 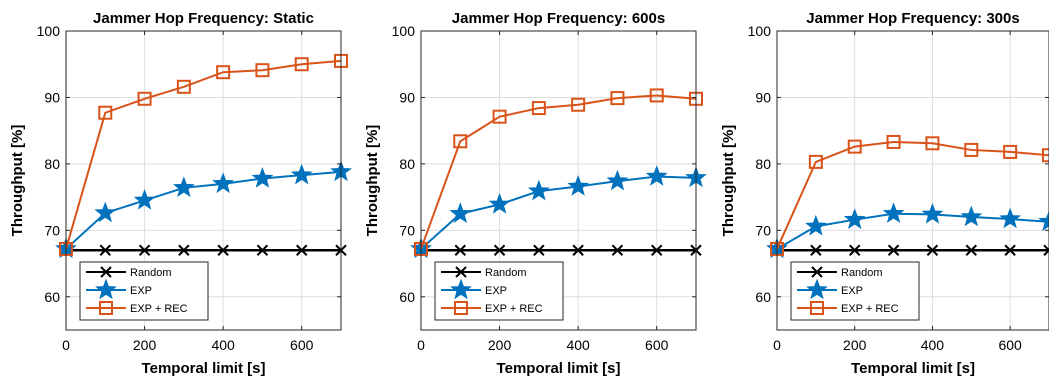 I want to click on series-exp-rec, so click(x=909, y=195).